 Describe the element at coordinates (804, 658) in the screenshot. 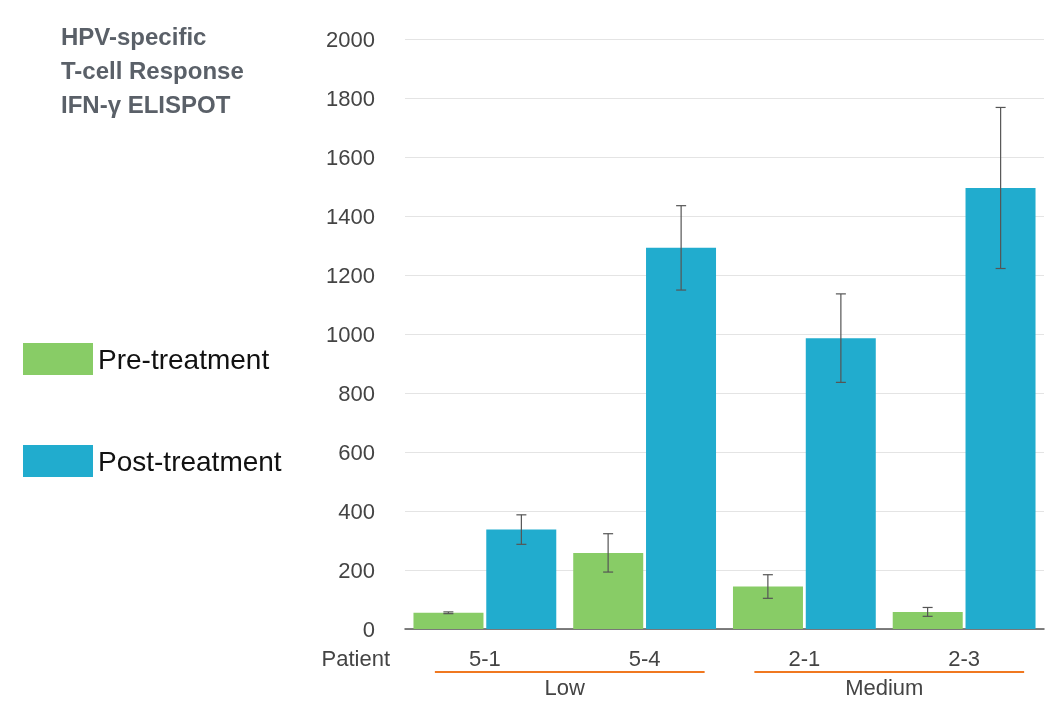

I see `x-tick-label: 2-1` at that location.